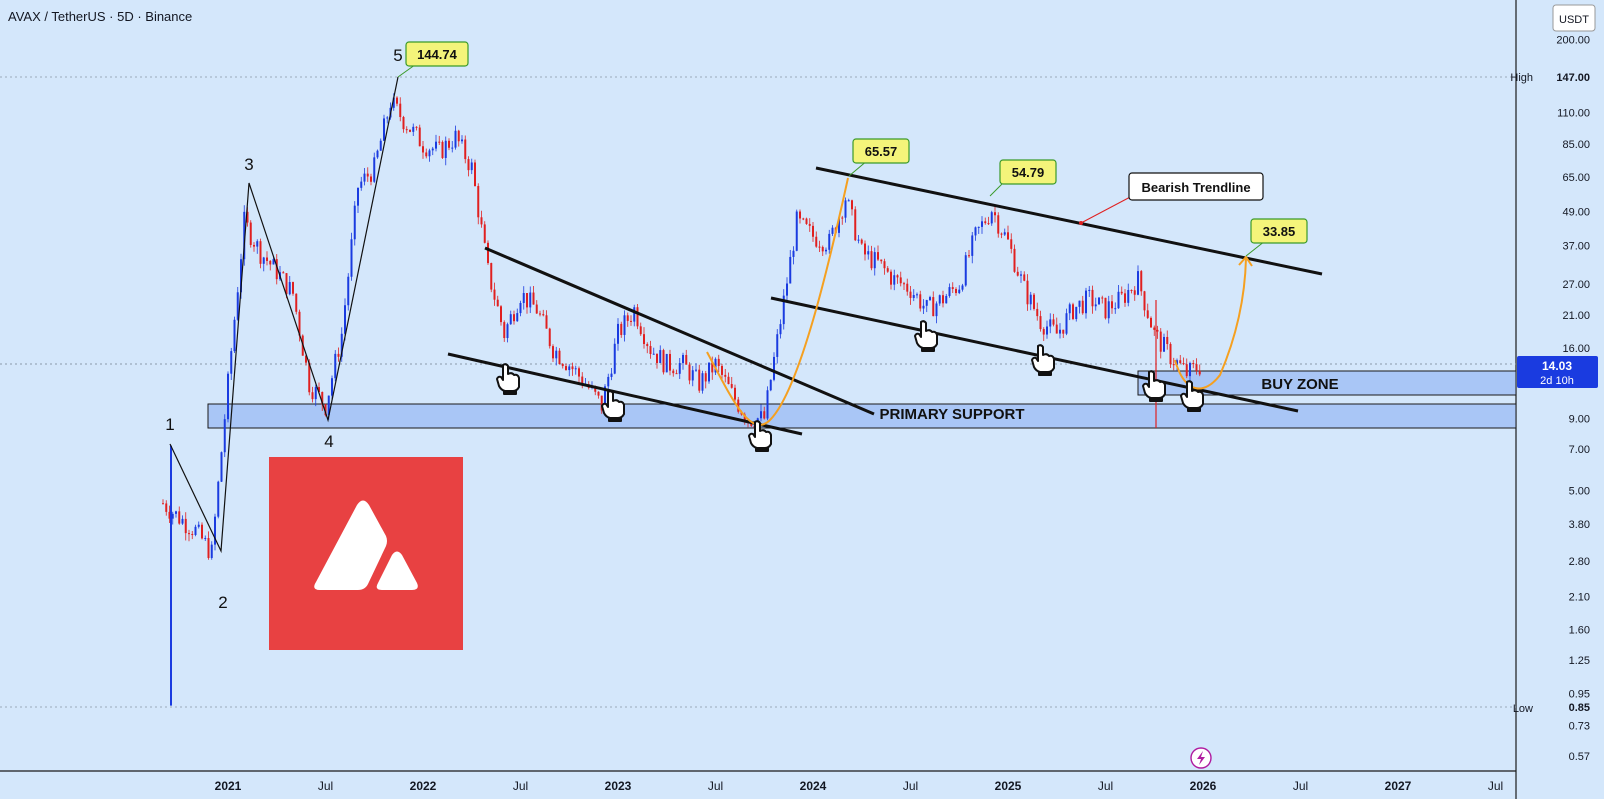 The image size is (1604, 799). I want to click on buy-zone-label: BUY ZONE, so click(1299, 384).